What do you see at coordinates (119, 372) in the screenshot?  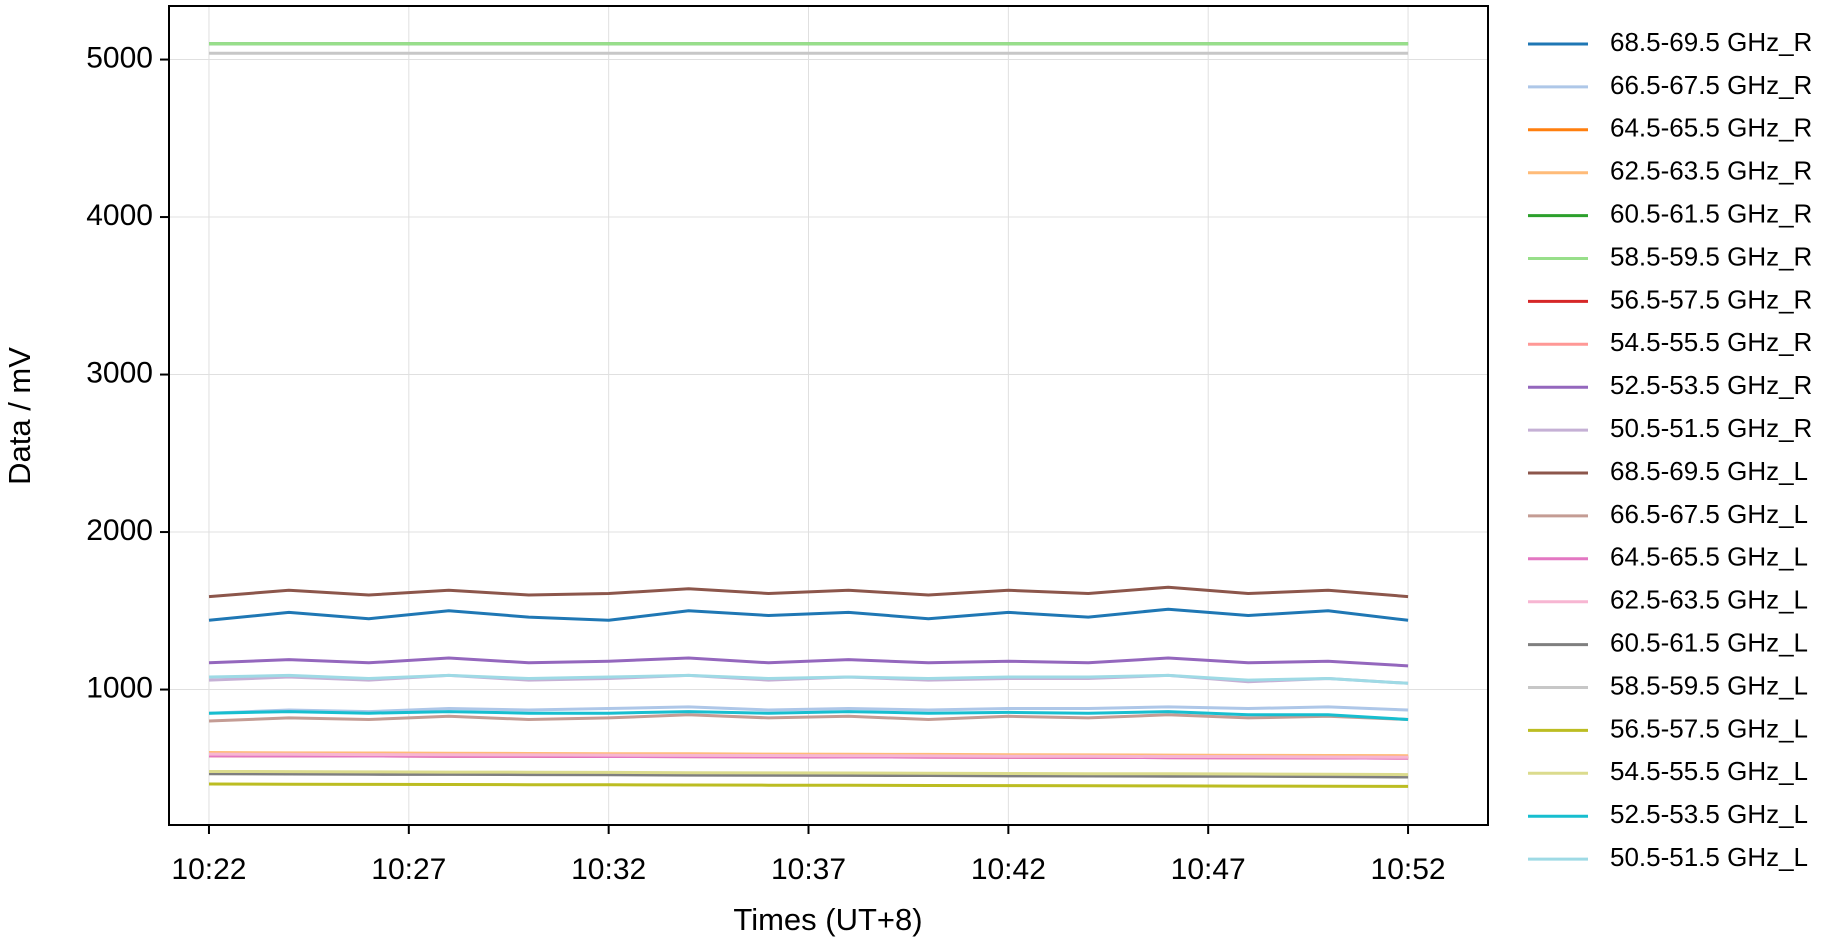 I see `y-tick-label: 3000` at bounding box center [119, 372].